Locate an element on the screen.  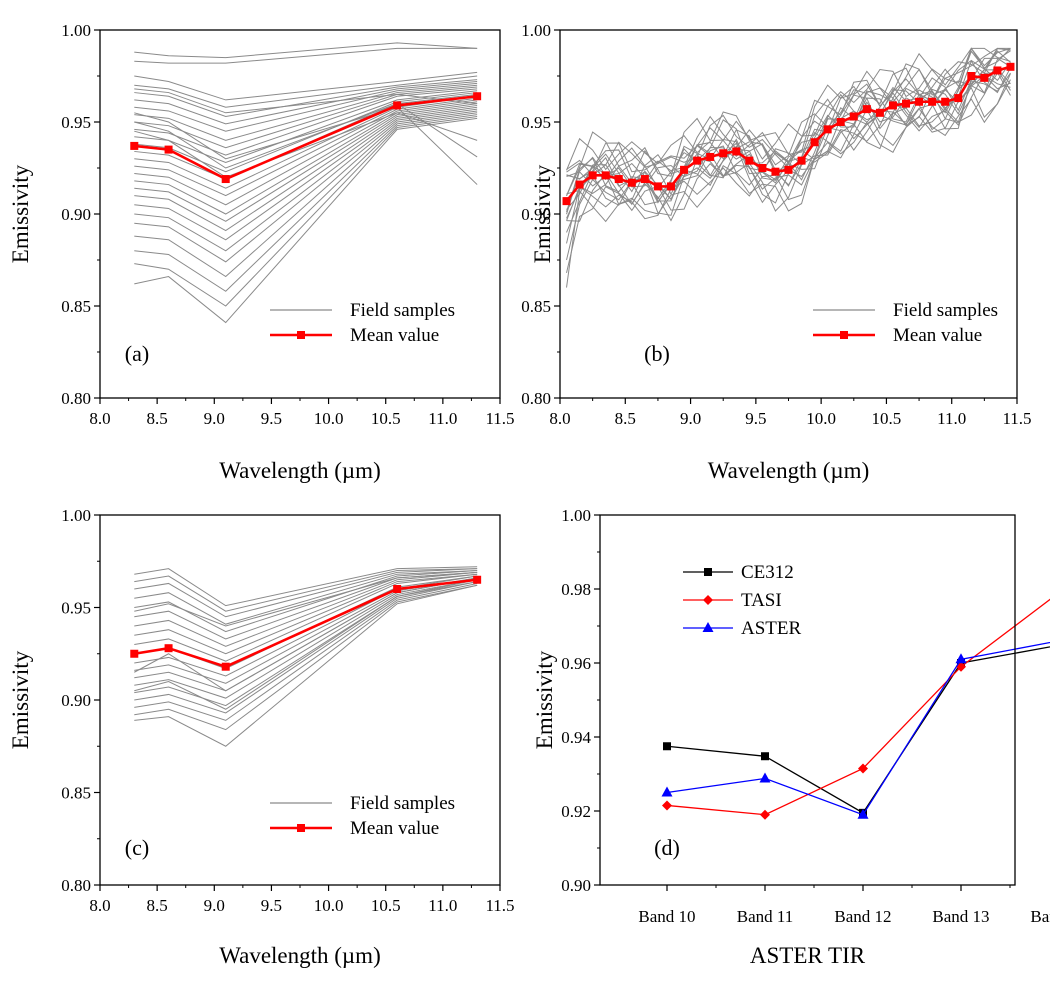
series-line-aster is located at coordinates (858, 728).